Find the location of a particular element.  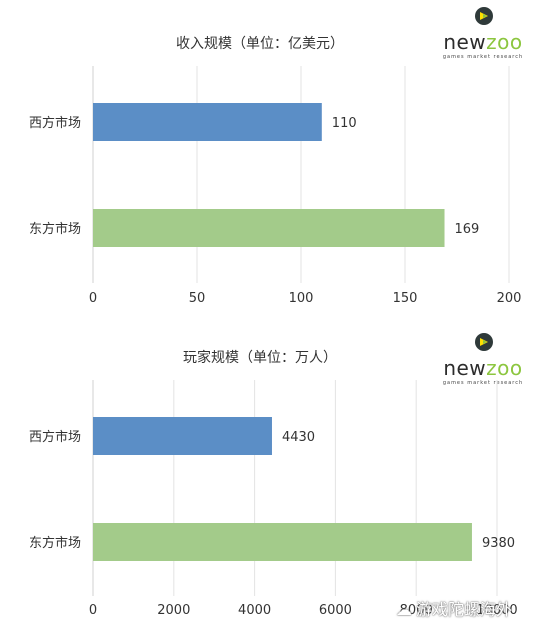

x-tick-label: 10000 is located at coordinates (496, 610).